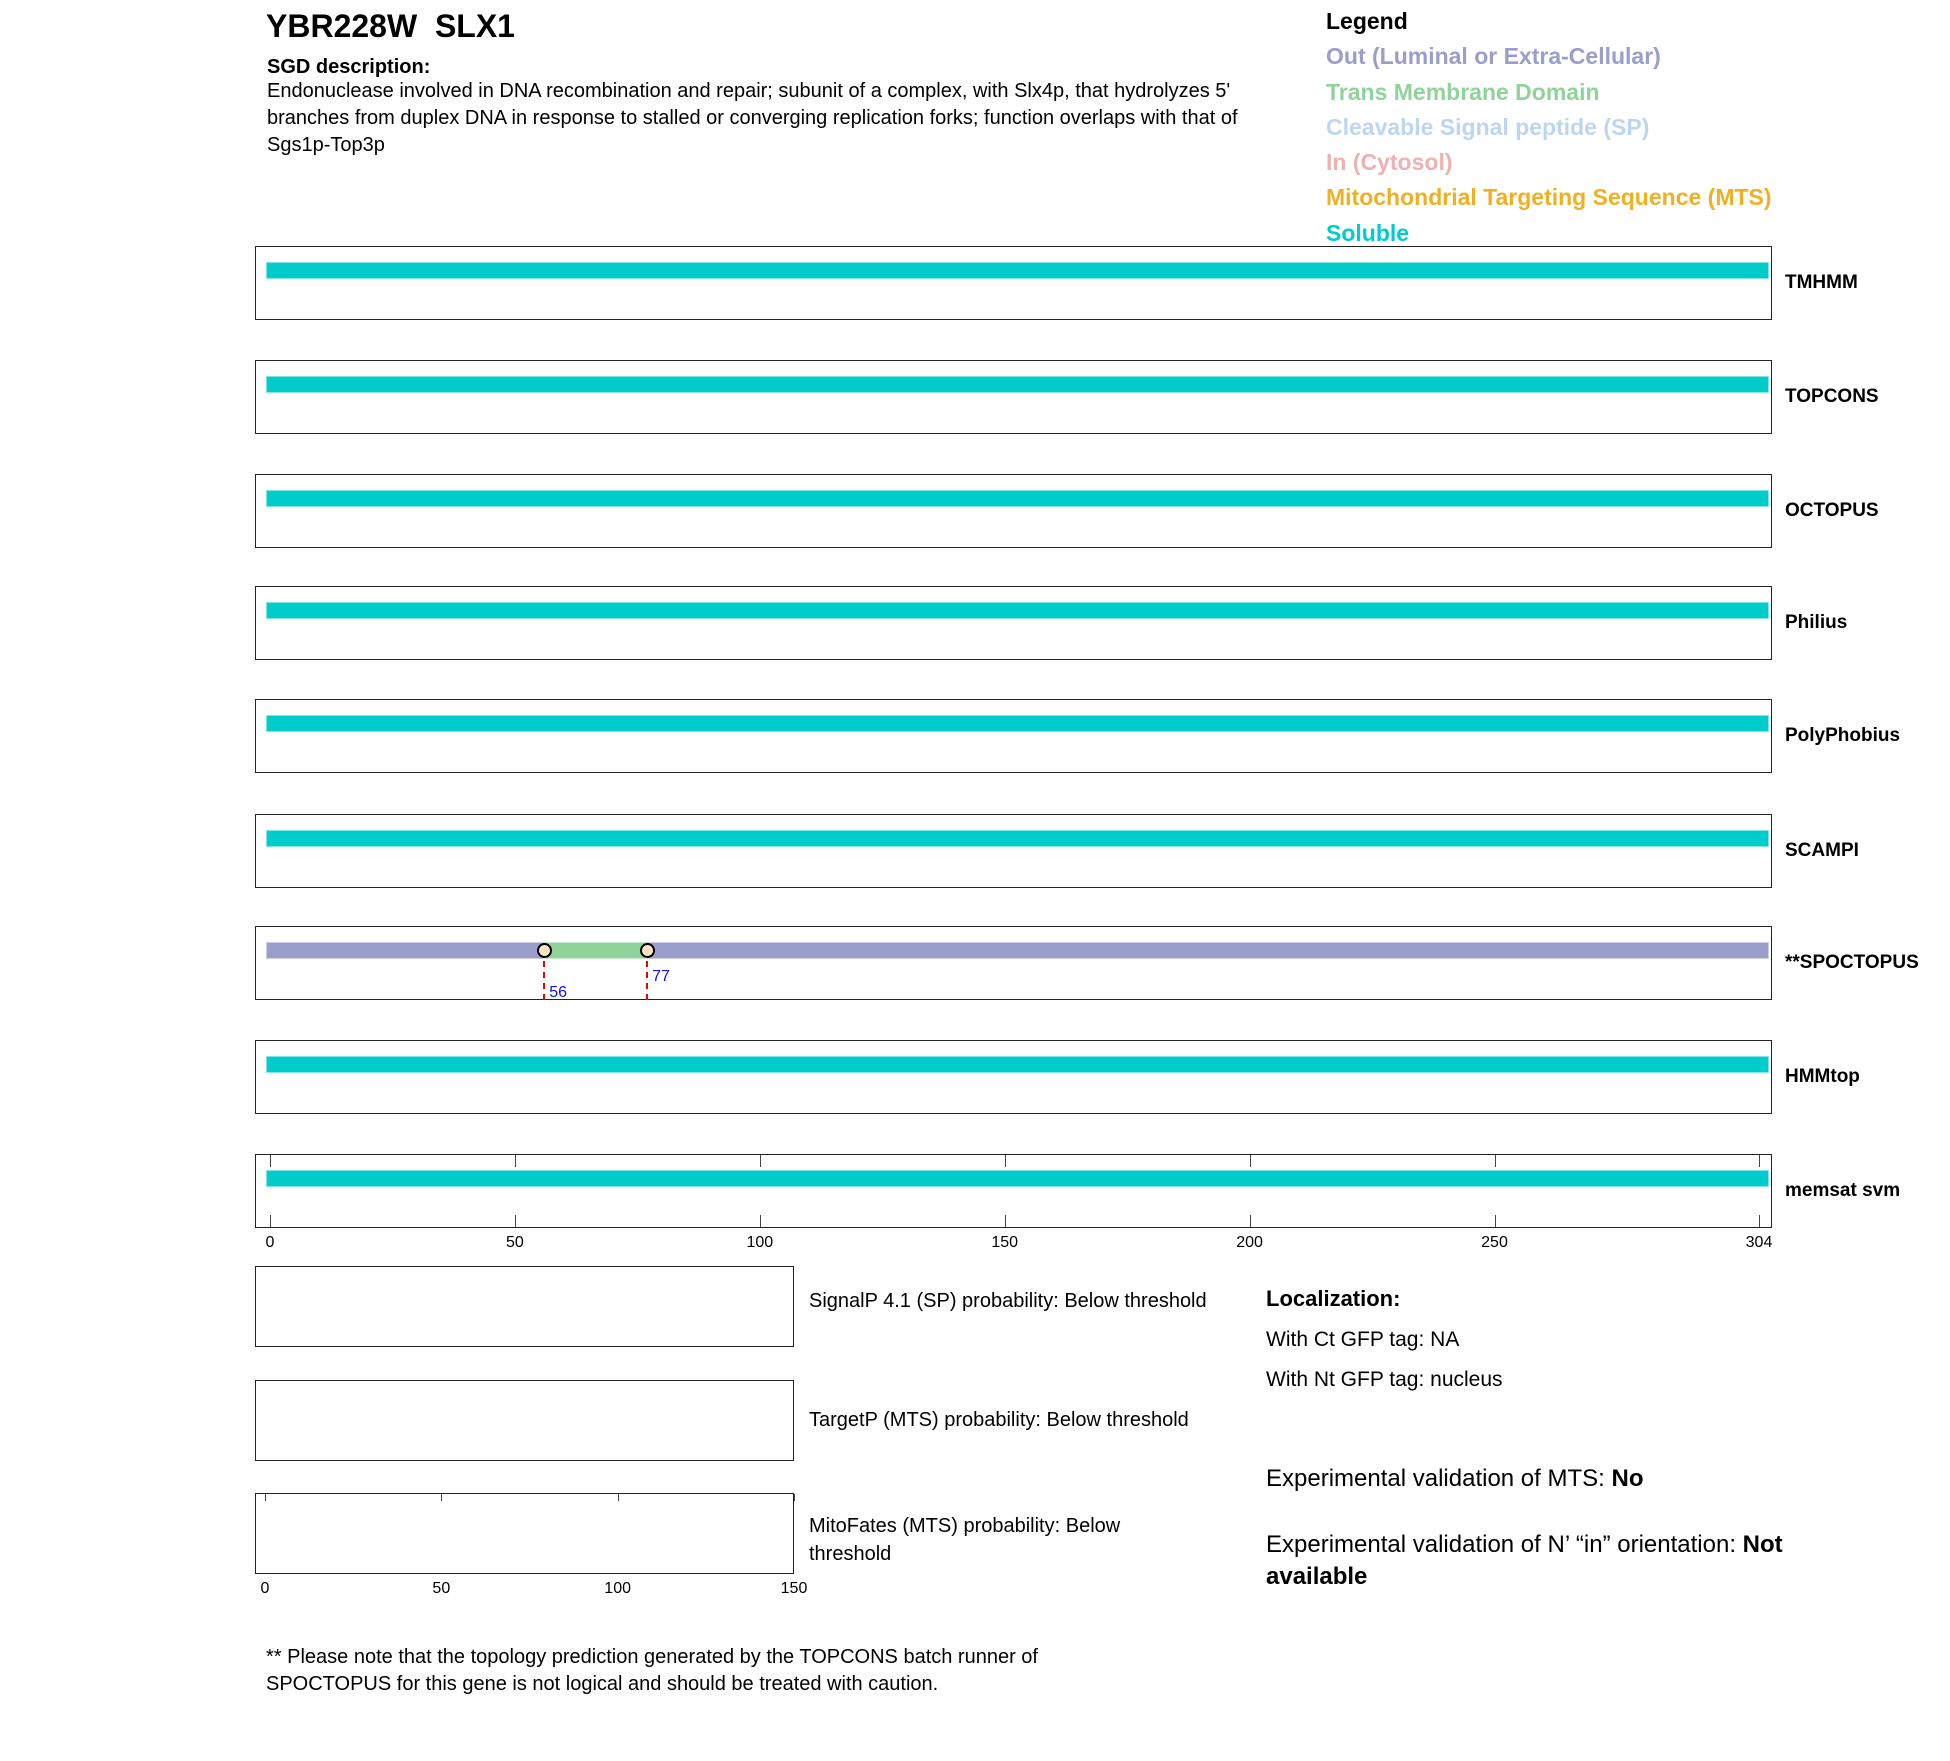 The image size is (1950, 1761). What do you see at coordinates (1363, 1339) in the screenshot?
I see `localization-ct: With Ct GFP tag: NA` at bounding box center [1363, 1339].